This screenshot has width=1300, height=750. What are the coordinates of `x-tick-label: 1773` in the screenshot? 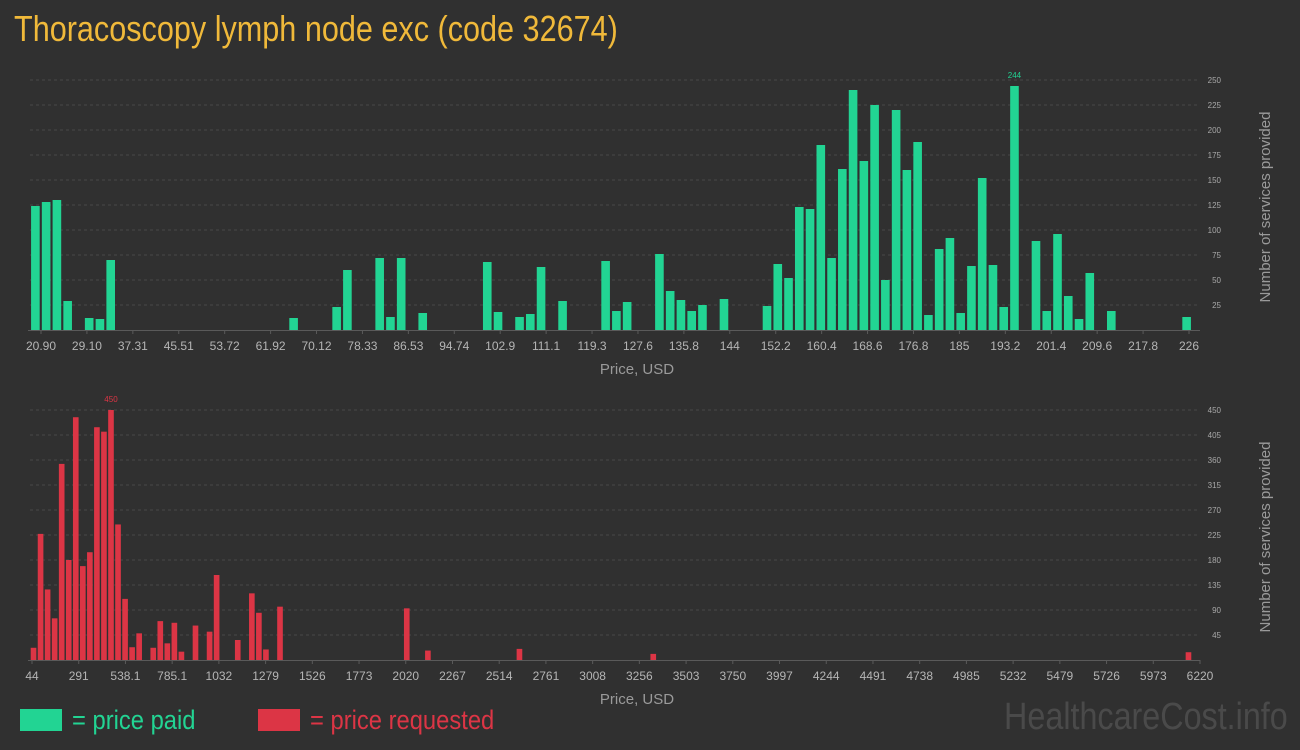 It's located at (359, 676).